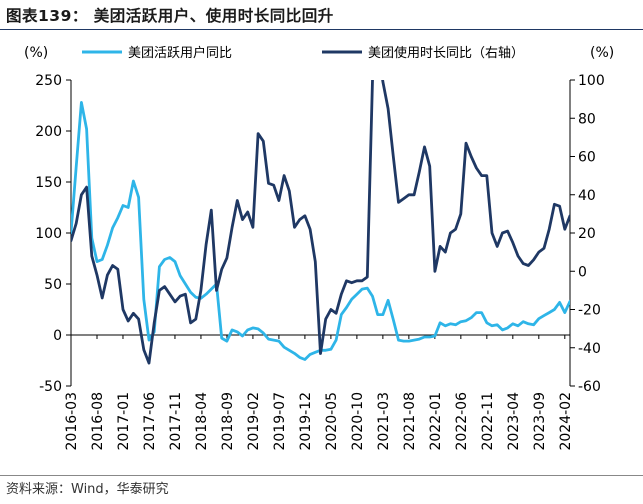 The width and height of the screenshot is (643, 504). What do you see at coordinates (446, 53) in the screenshot?
I see `legend-label-2: 美团使用时长同比（右轴）` at bounding box center [446, 53].